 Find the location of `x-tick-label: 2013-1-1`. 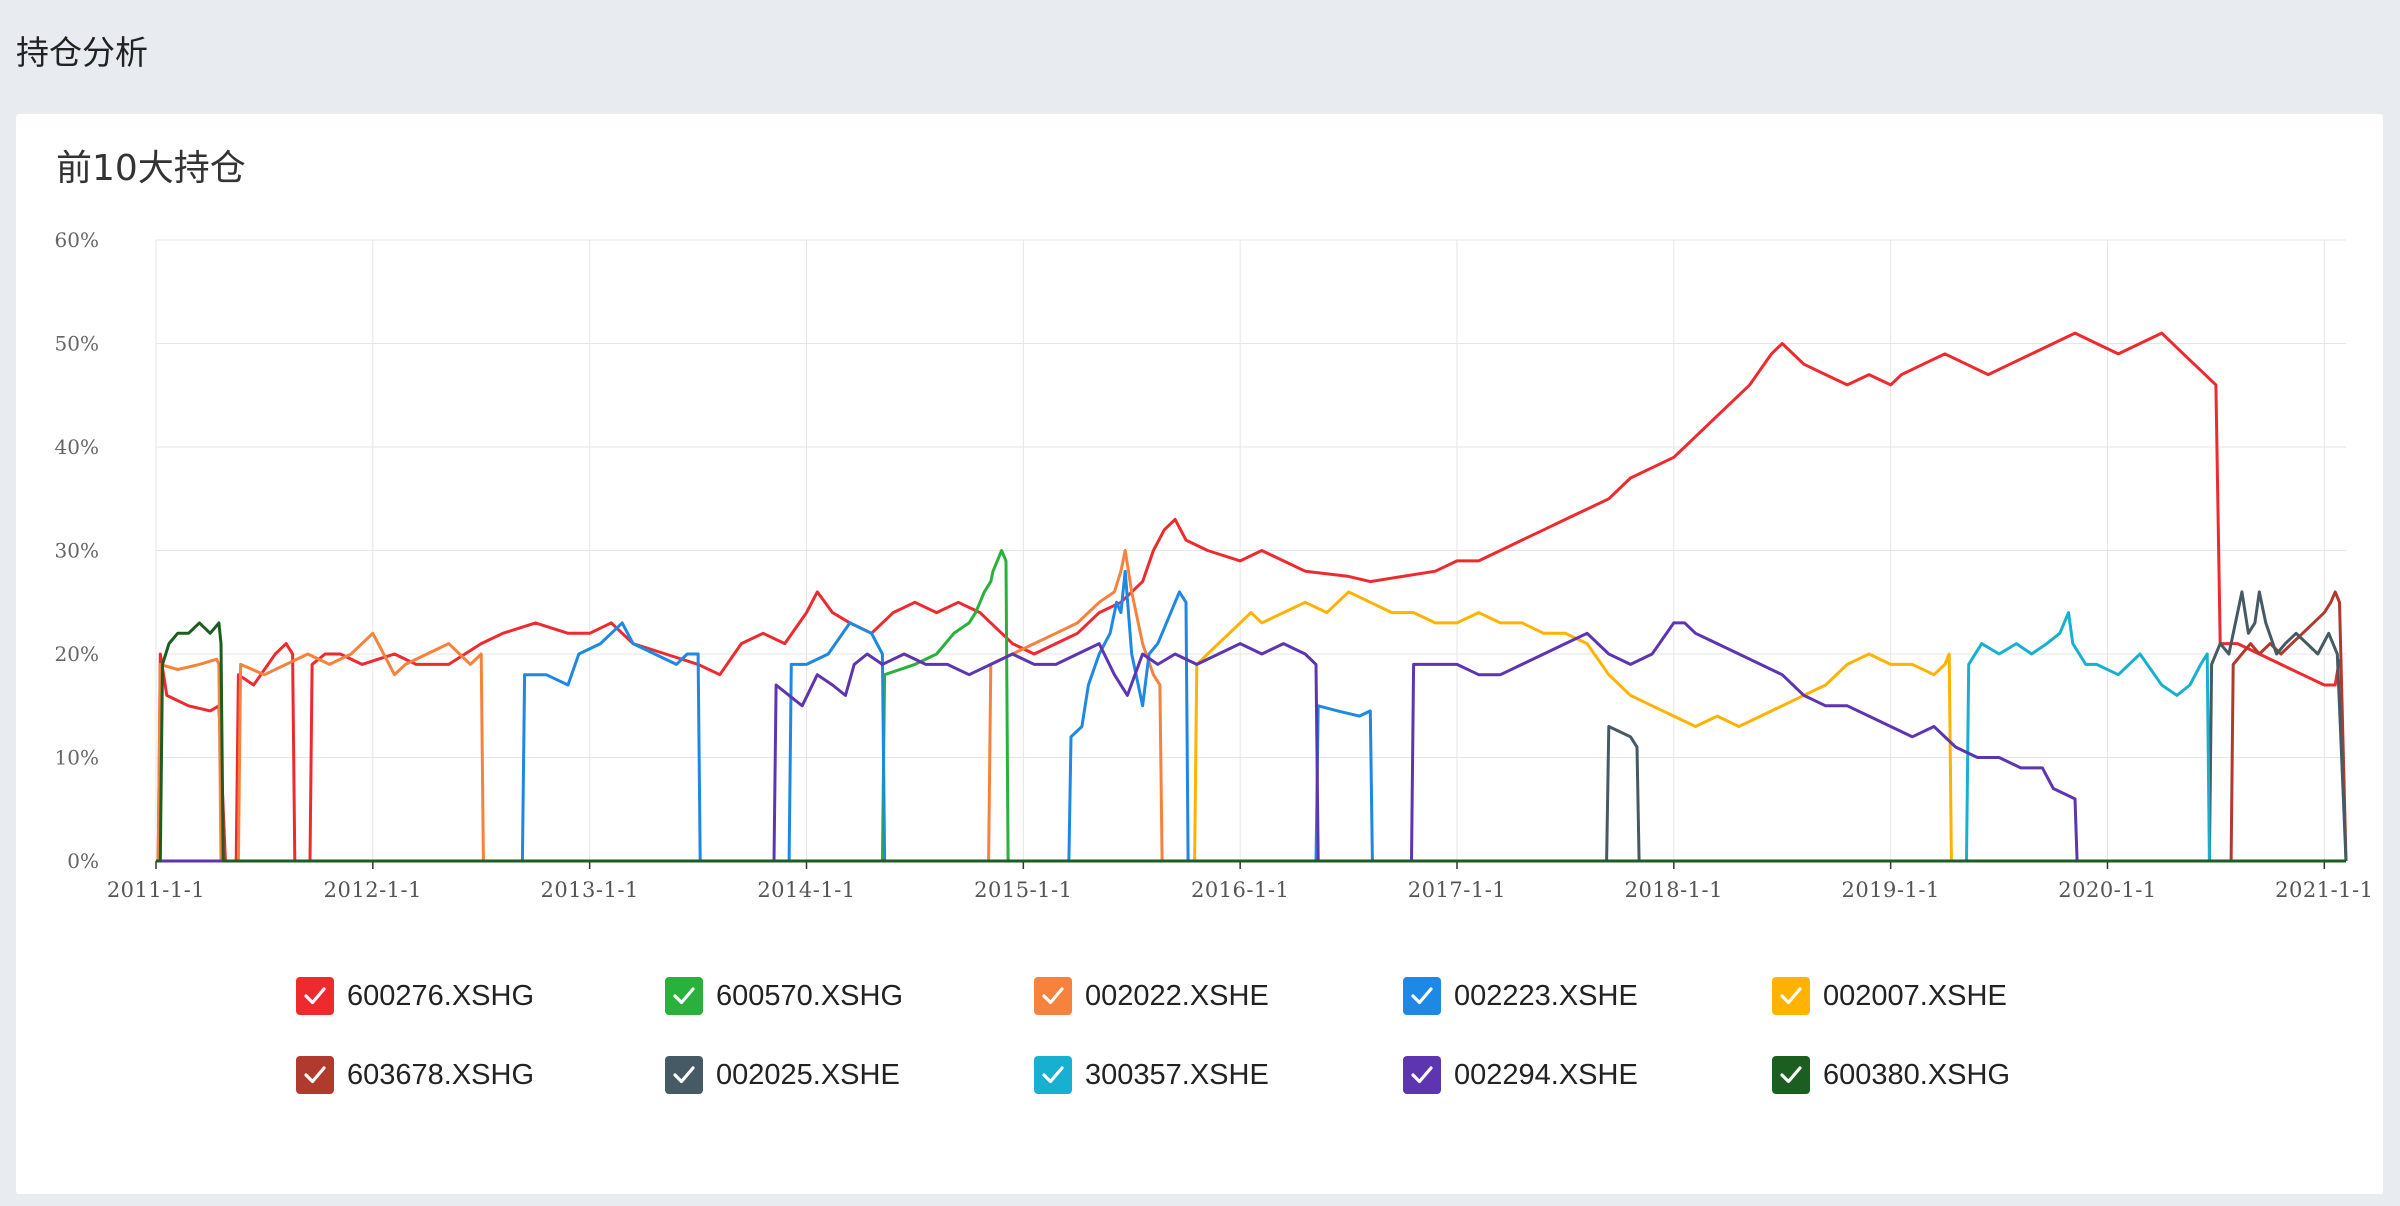

x-tick-label: 2013-1-1 is located at coordinates (589, 890).